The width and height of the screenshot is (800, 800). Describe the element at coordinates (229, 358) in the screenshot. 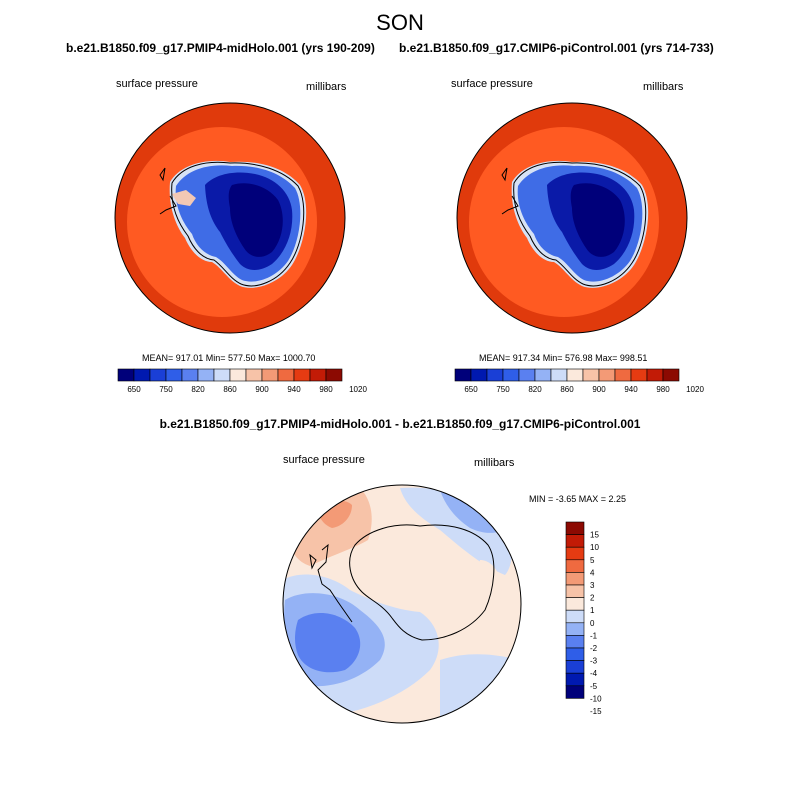

I see `left-stats: MEAN= 917.01 Min= 577.50 Max= 1000.70` at that location.